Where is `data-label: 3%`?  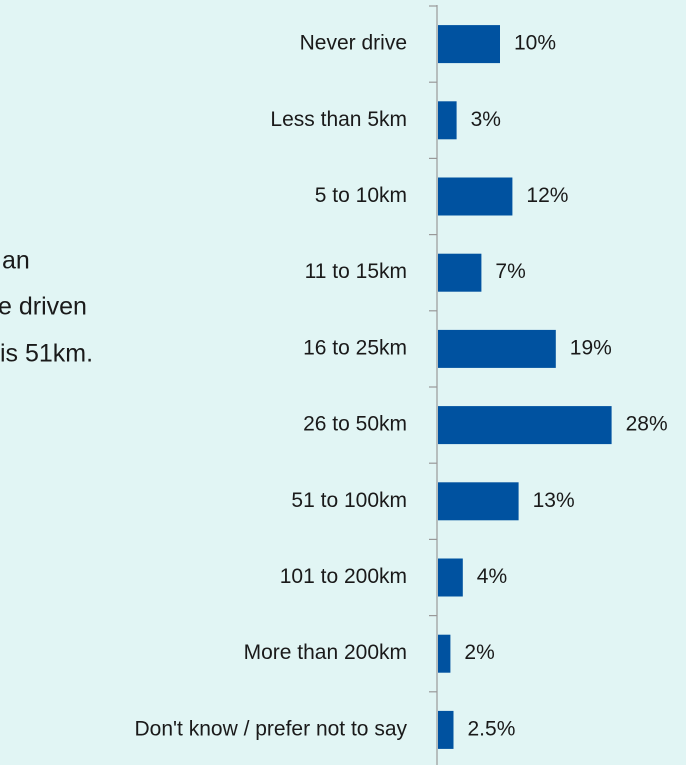 data-label: 3% is located at coordinates (486, 119).